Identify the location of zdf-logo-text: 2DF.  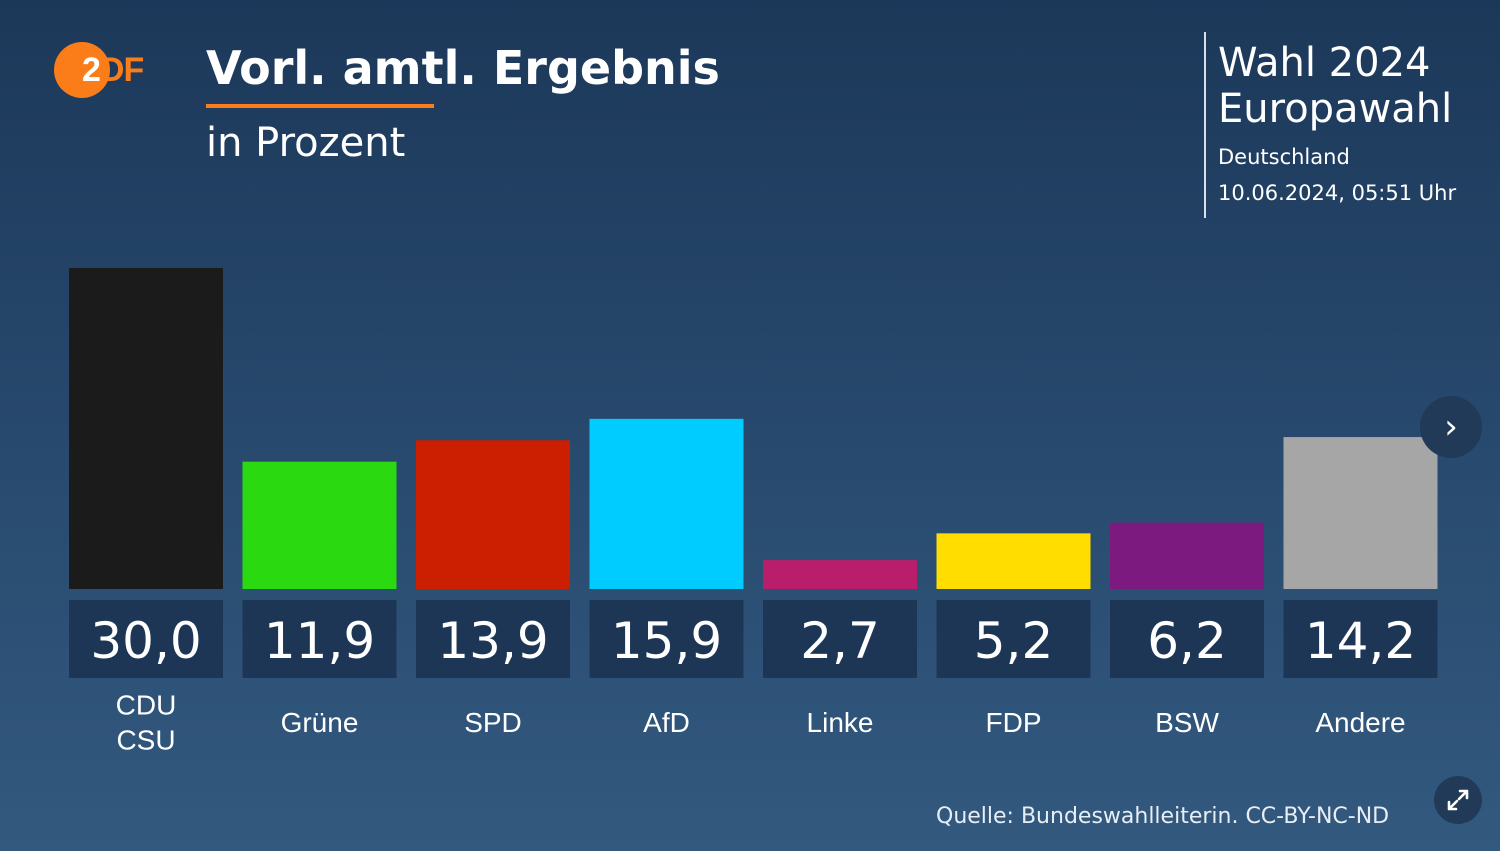
(113, 70).